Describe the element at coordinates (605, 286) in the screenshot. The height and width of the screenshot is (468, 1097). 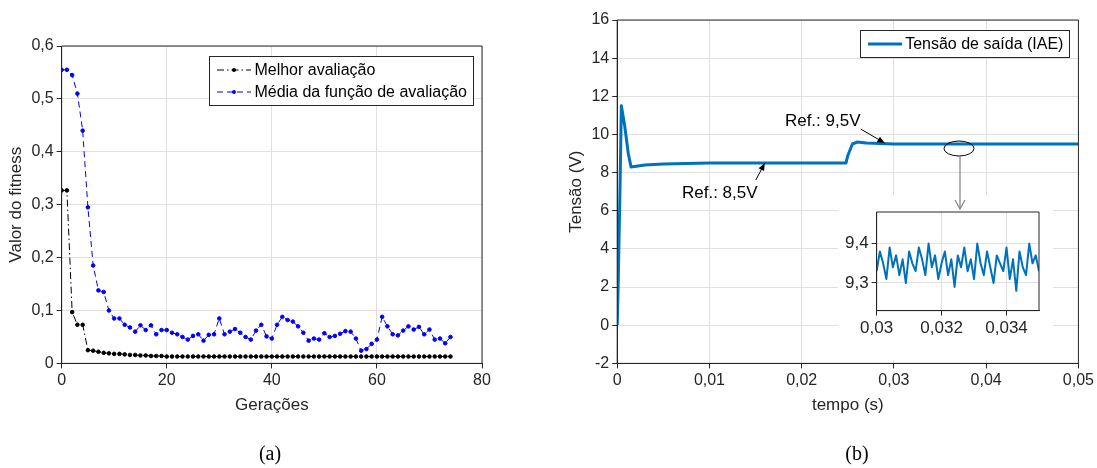
I see `y-tick-label: 2` at that location.